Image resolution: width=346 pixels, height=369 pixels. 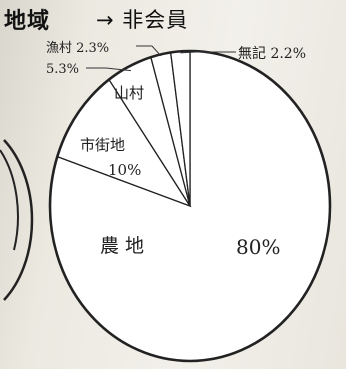 What do you see at coordinates (258, 247) in the screenshot?
I see `slice-value-1: 80%` at bounding box center [258, 247].